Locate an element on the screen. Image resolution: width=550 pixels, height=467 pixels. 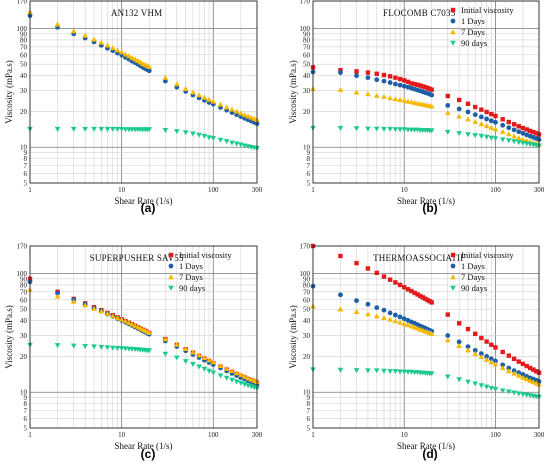
y-axis-label: Viscosity (mPa.s) is located at coordinates (9, 91).